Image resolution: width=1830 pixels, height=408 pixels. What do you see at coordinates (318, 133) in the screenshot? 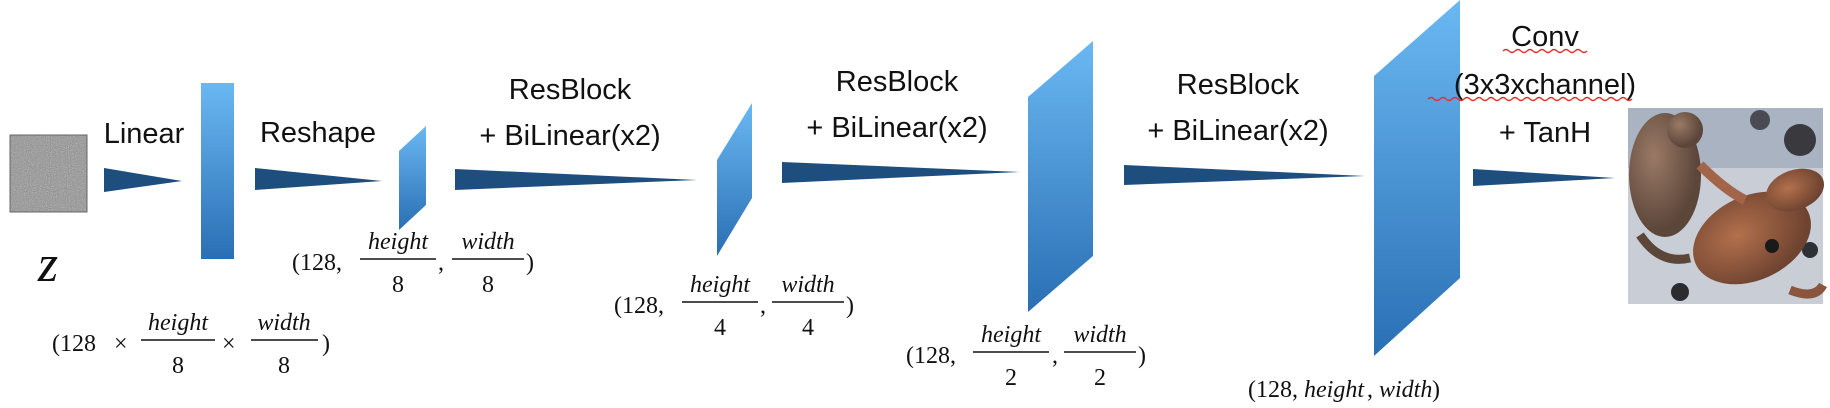
I see `op-label-reshape: Reshape` at bounding box center [318, 133].